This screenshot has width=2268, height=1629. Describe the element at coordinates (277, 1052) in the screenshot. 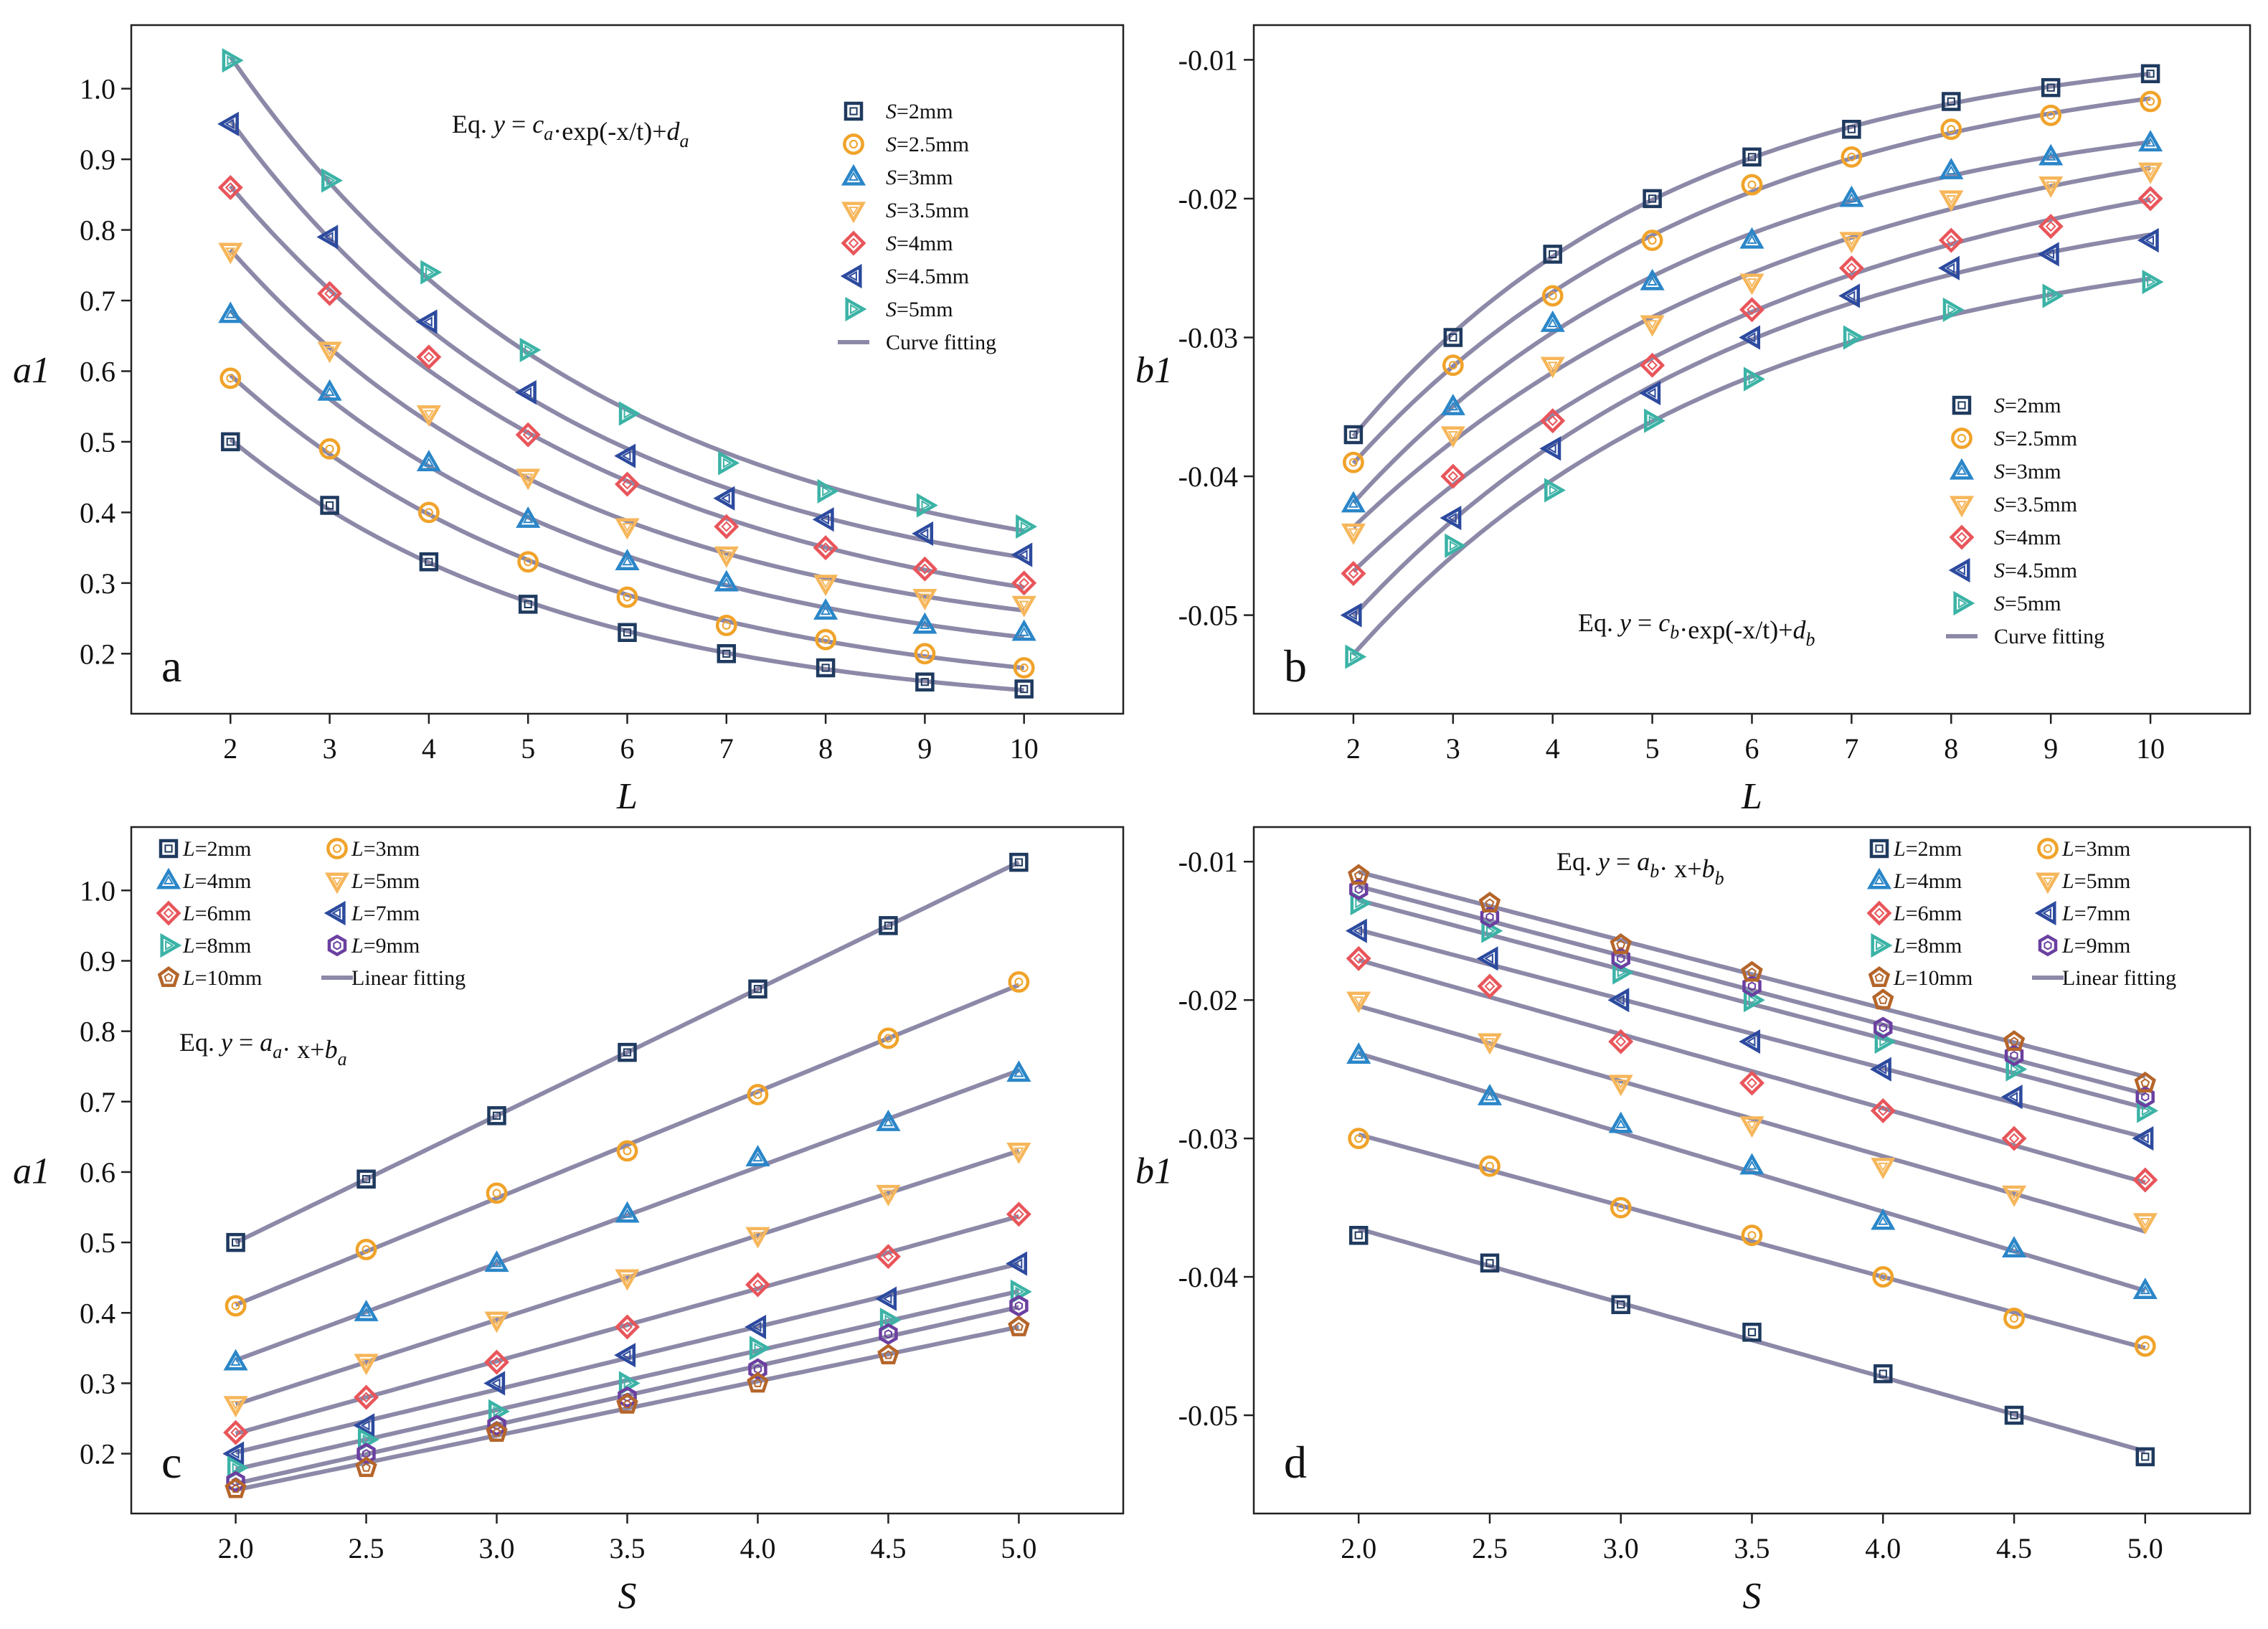

I see `equation-part: a` at that location.